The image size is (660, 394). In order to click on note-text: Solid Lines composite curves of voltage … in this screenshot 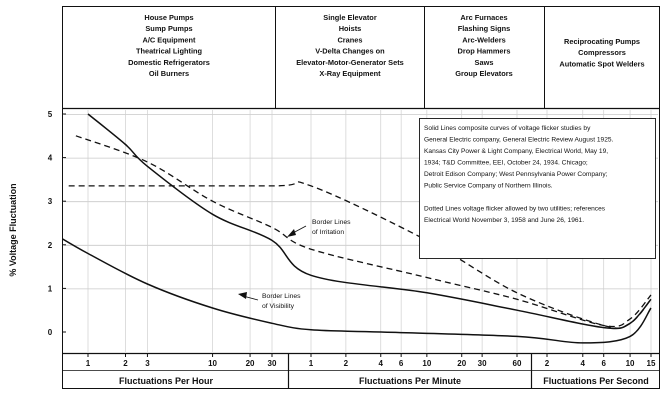, I will do `click(519, 174)`.